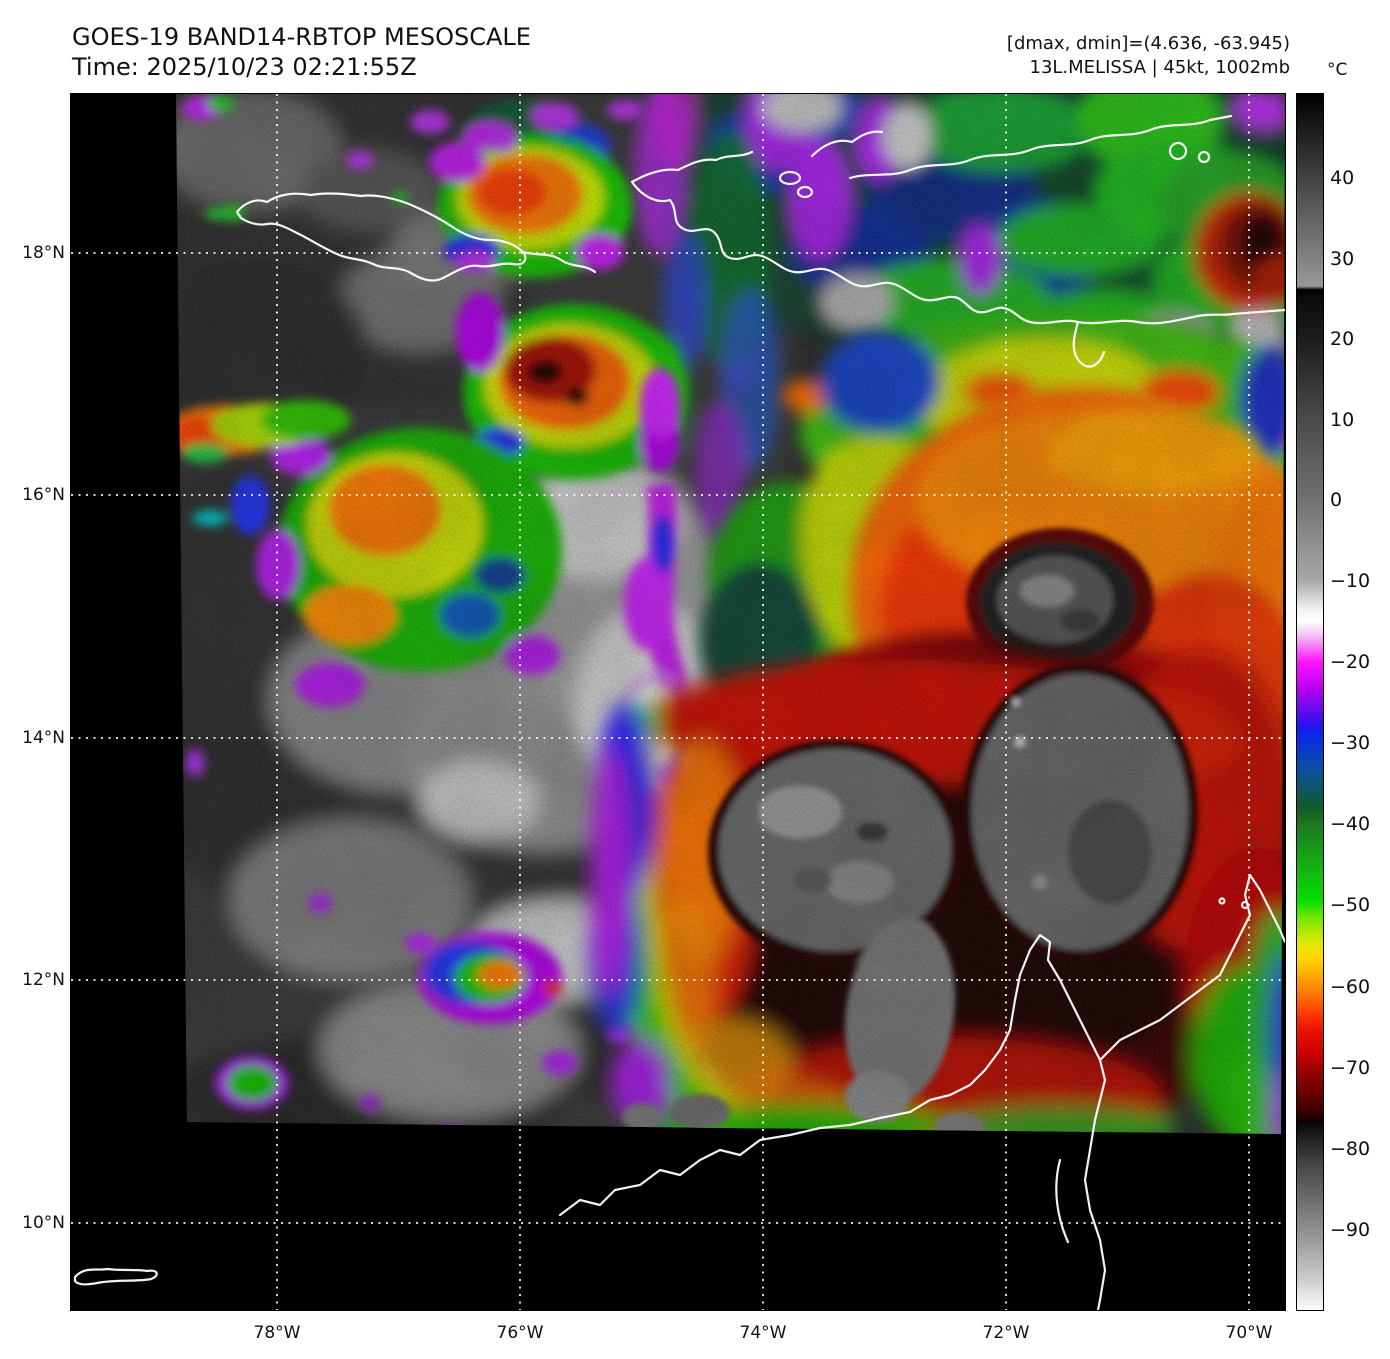  Describe the element at coordinates (1350, 905) in the screenshot. I see `colorbar-tick: −50` at that location.